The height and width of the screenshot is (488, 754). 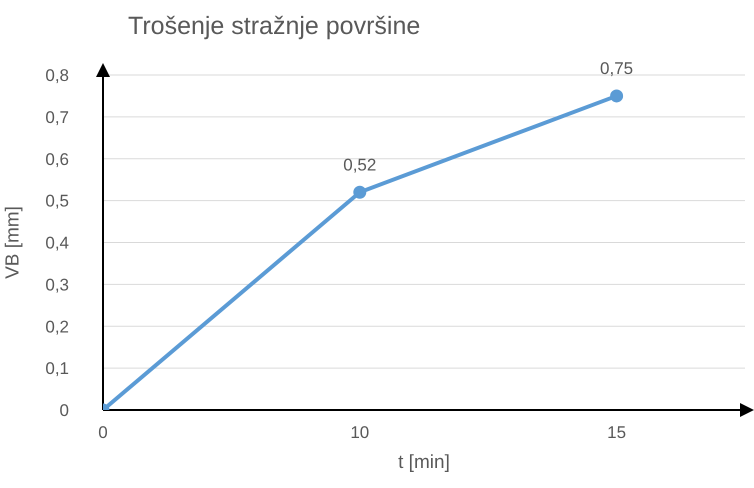 What do you see at coordinates (13, 242) in the screenshot?
I see `y-axis-title: VB [mm]` at bounding box center [13, 242].